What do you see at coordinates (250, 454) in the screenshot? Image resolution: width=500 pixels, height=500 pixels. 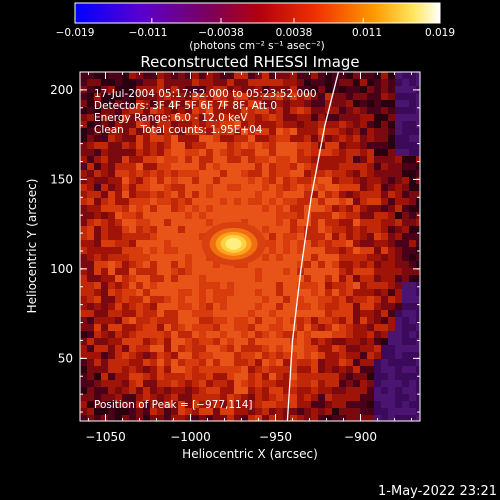 I see `x-axis-label: Heliocentric X (arcsec)` at bounding box center [250, 454].